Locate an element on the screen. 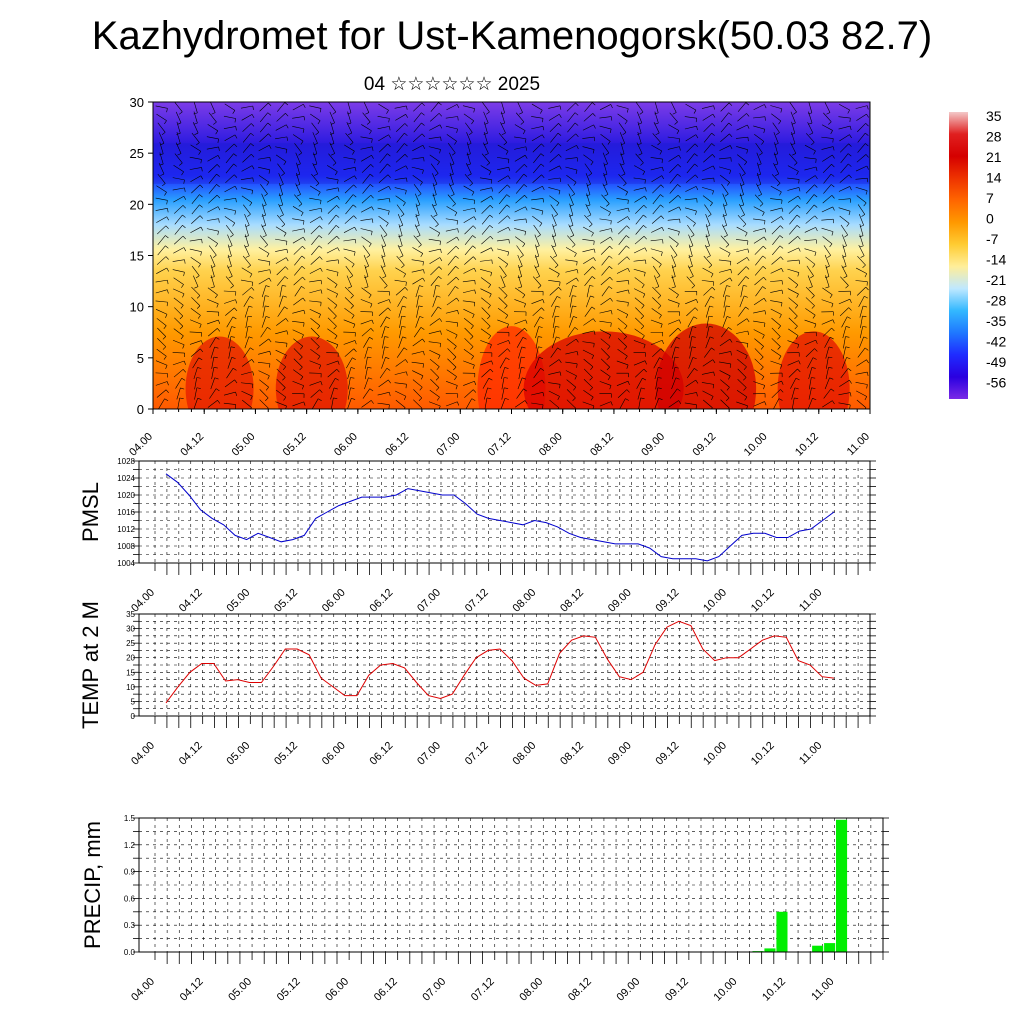  temp-series-line is located at coordinates (500, 662).